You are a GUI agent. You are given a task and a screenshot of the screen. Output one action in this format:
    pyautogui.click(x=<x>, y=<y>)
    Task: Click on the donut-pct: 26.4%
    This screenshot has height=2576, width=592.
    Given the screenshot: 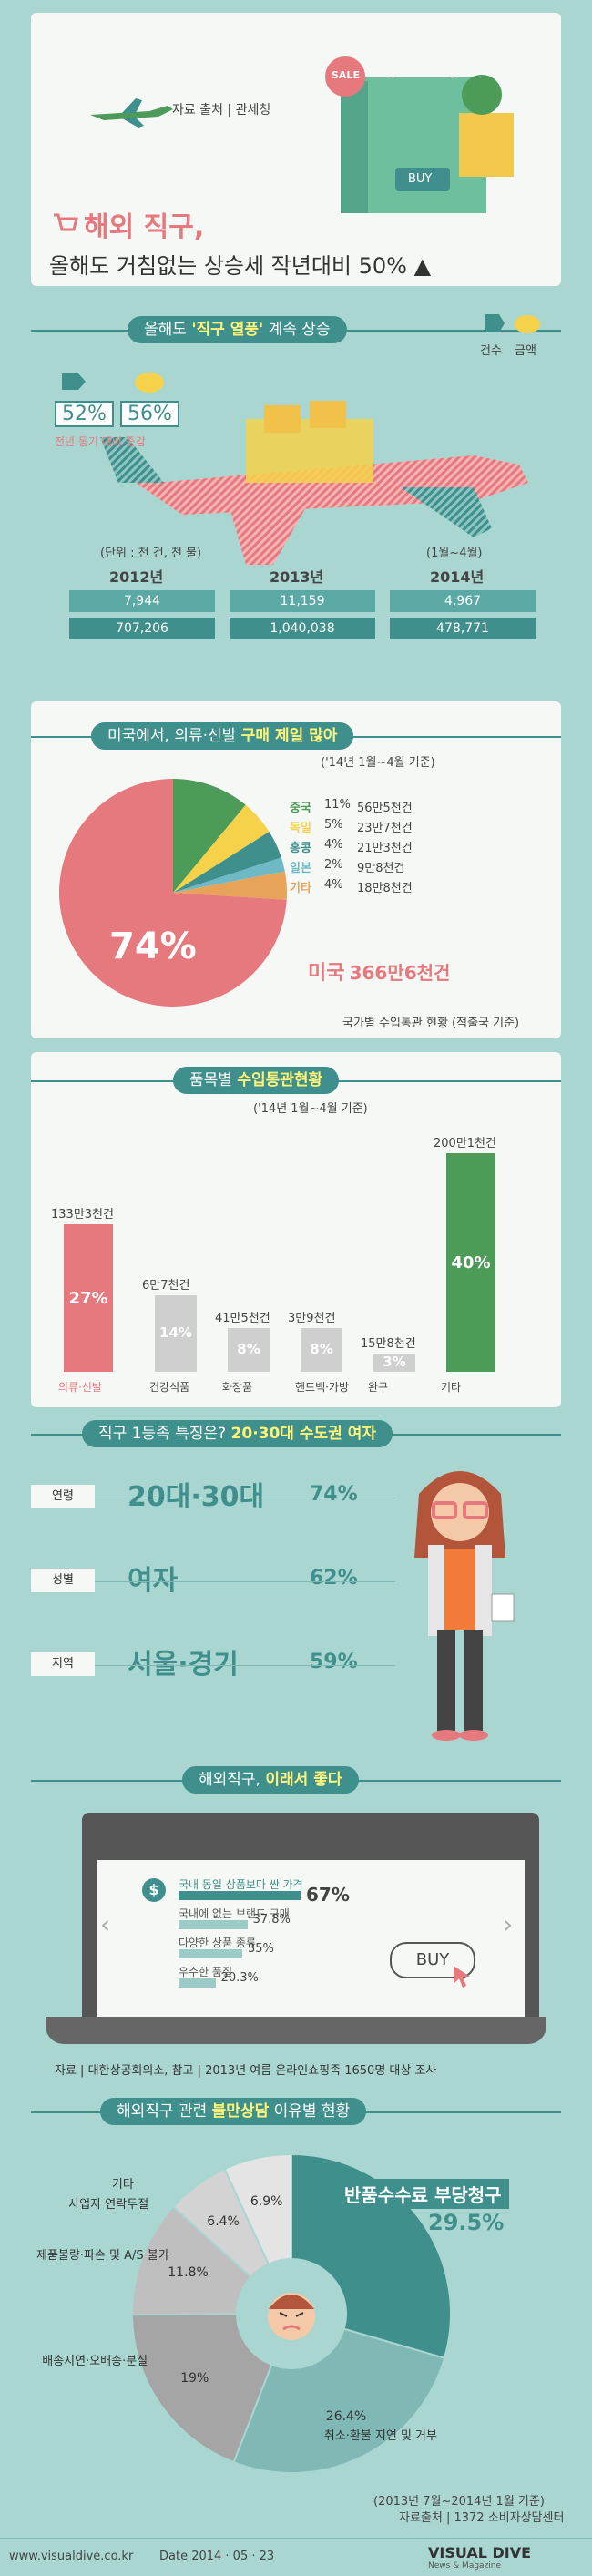 What is the action you would take?
    pyautogui.click(x=346, y=2416)
    